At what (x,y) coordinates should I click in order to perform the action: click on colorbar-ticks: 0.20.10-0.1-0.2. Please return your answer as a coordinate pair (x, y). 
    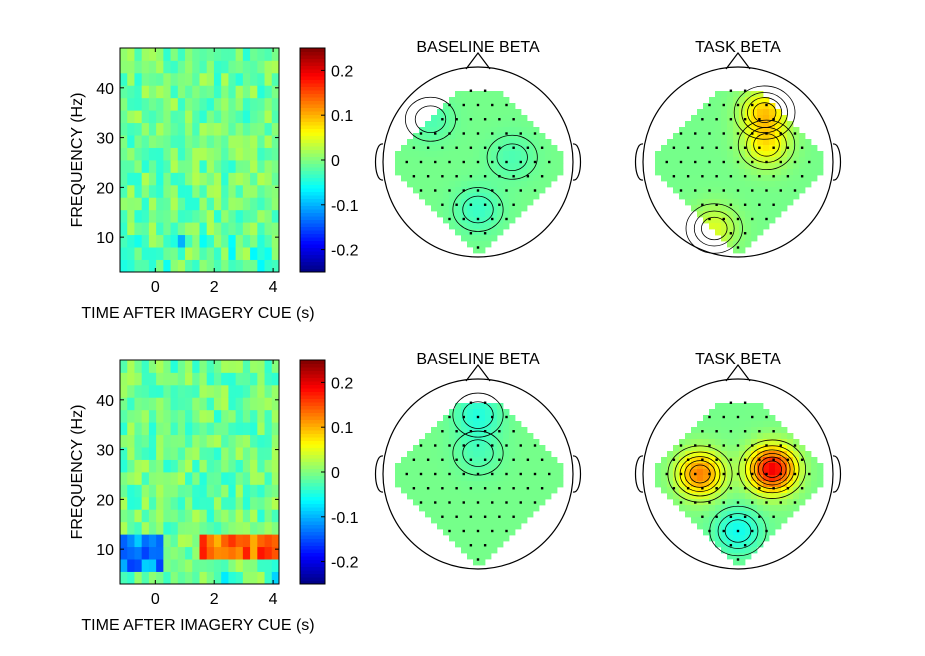
    Looking at the image, I should click on (340, 161).